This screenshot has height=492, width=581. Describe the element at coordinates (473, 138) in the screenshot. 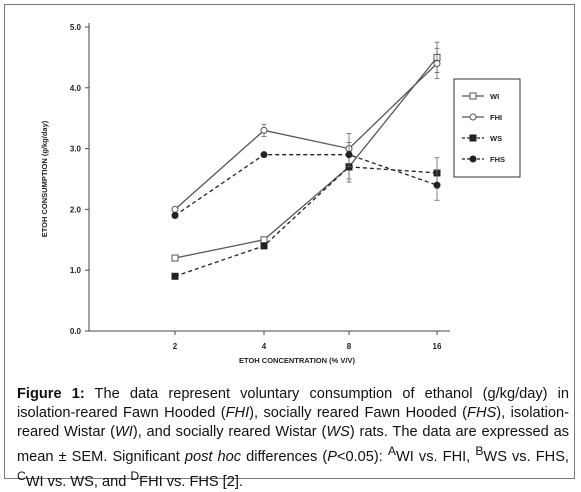

I see `legend-marker-ws` at that location.